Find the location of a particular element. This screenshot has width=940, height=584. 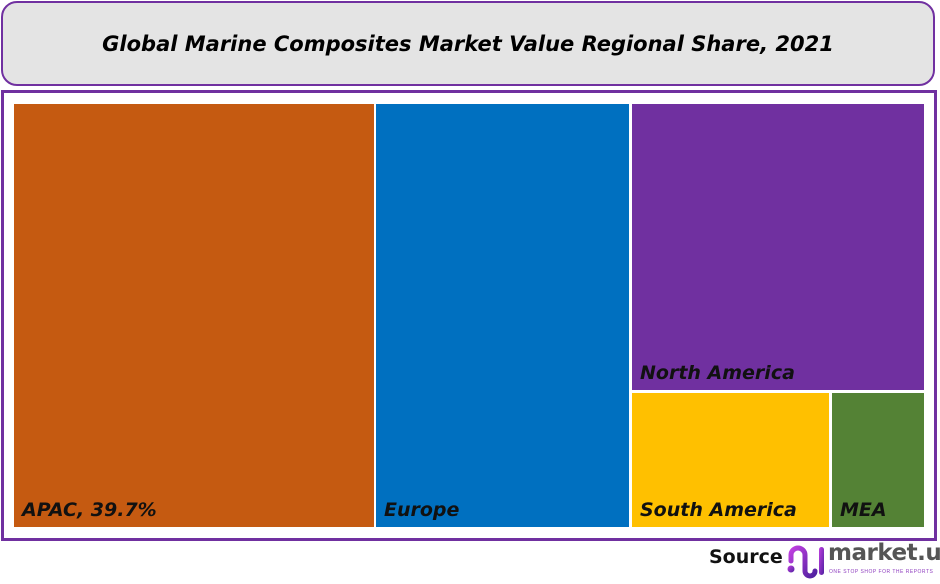

tile-label-south-america: South America is located at coordinates (718, 510).